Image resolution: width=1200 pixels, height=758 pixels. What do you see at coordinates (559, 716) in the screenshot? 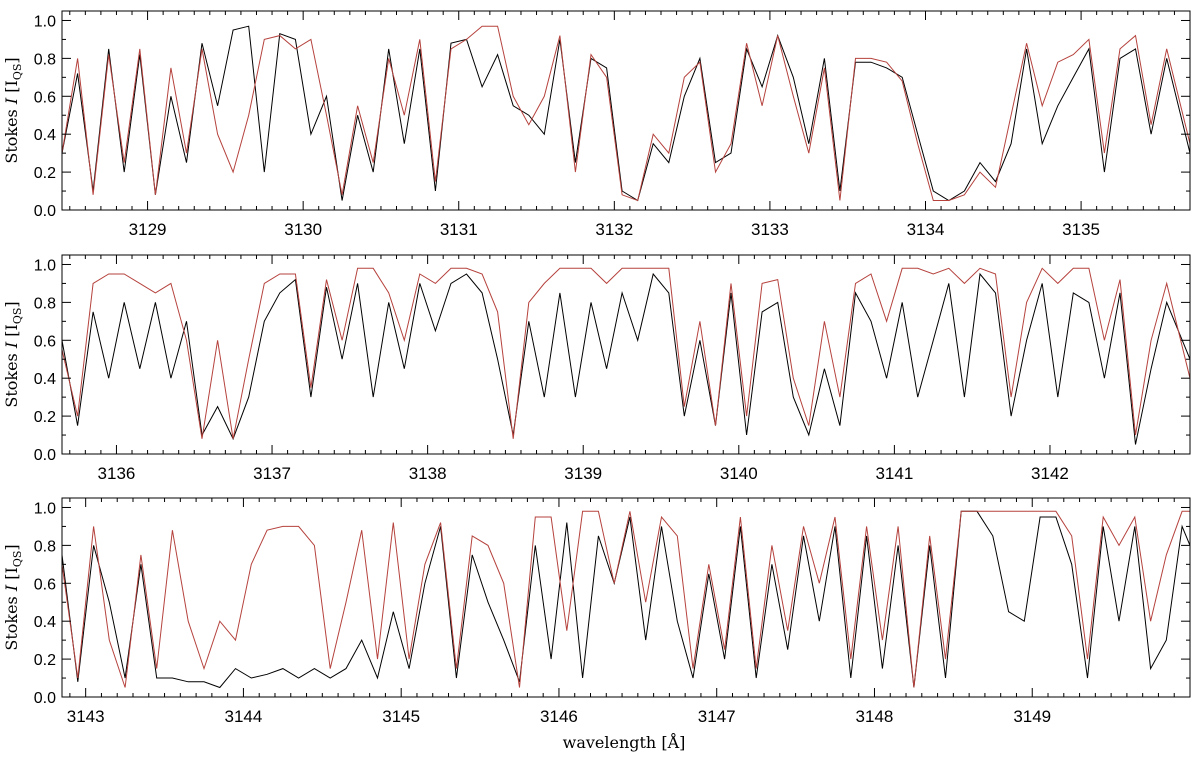
I see `x-tick-label: 3146` at bounding box center [559, 716].